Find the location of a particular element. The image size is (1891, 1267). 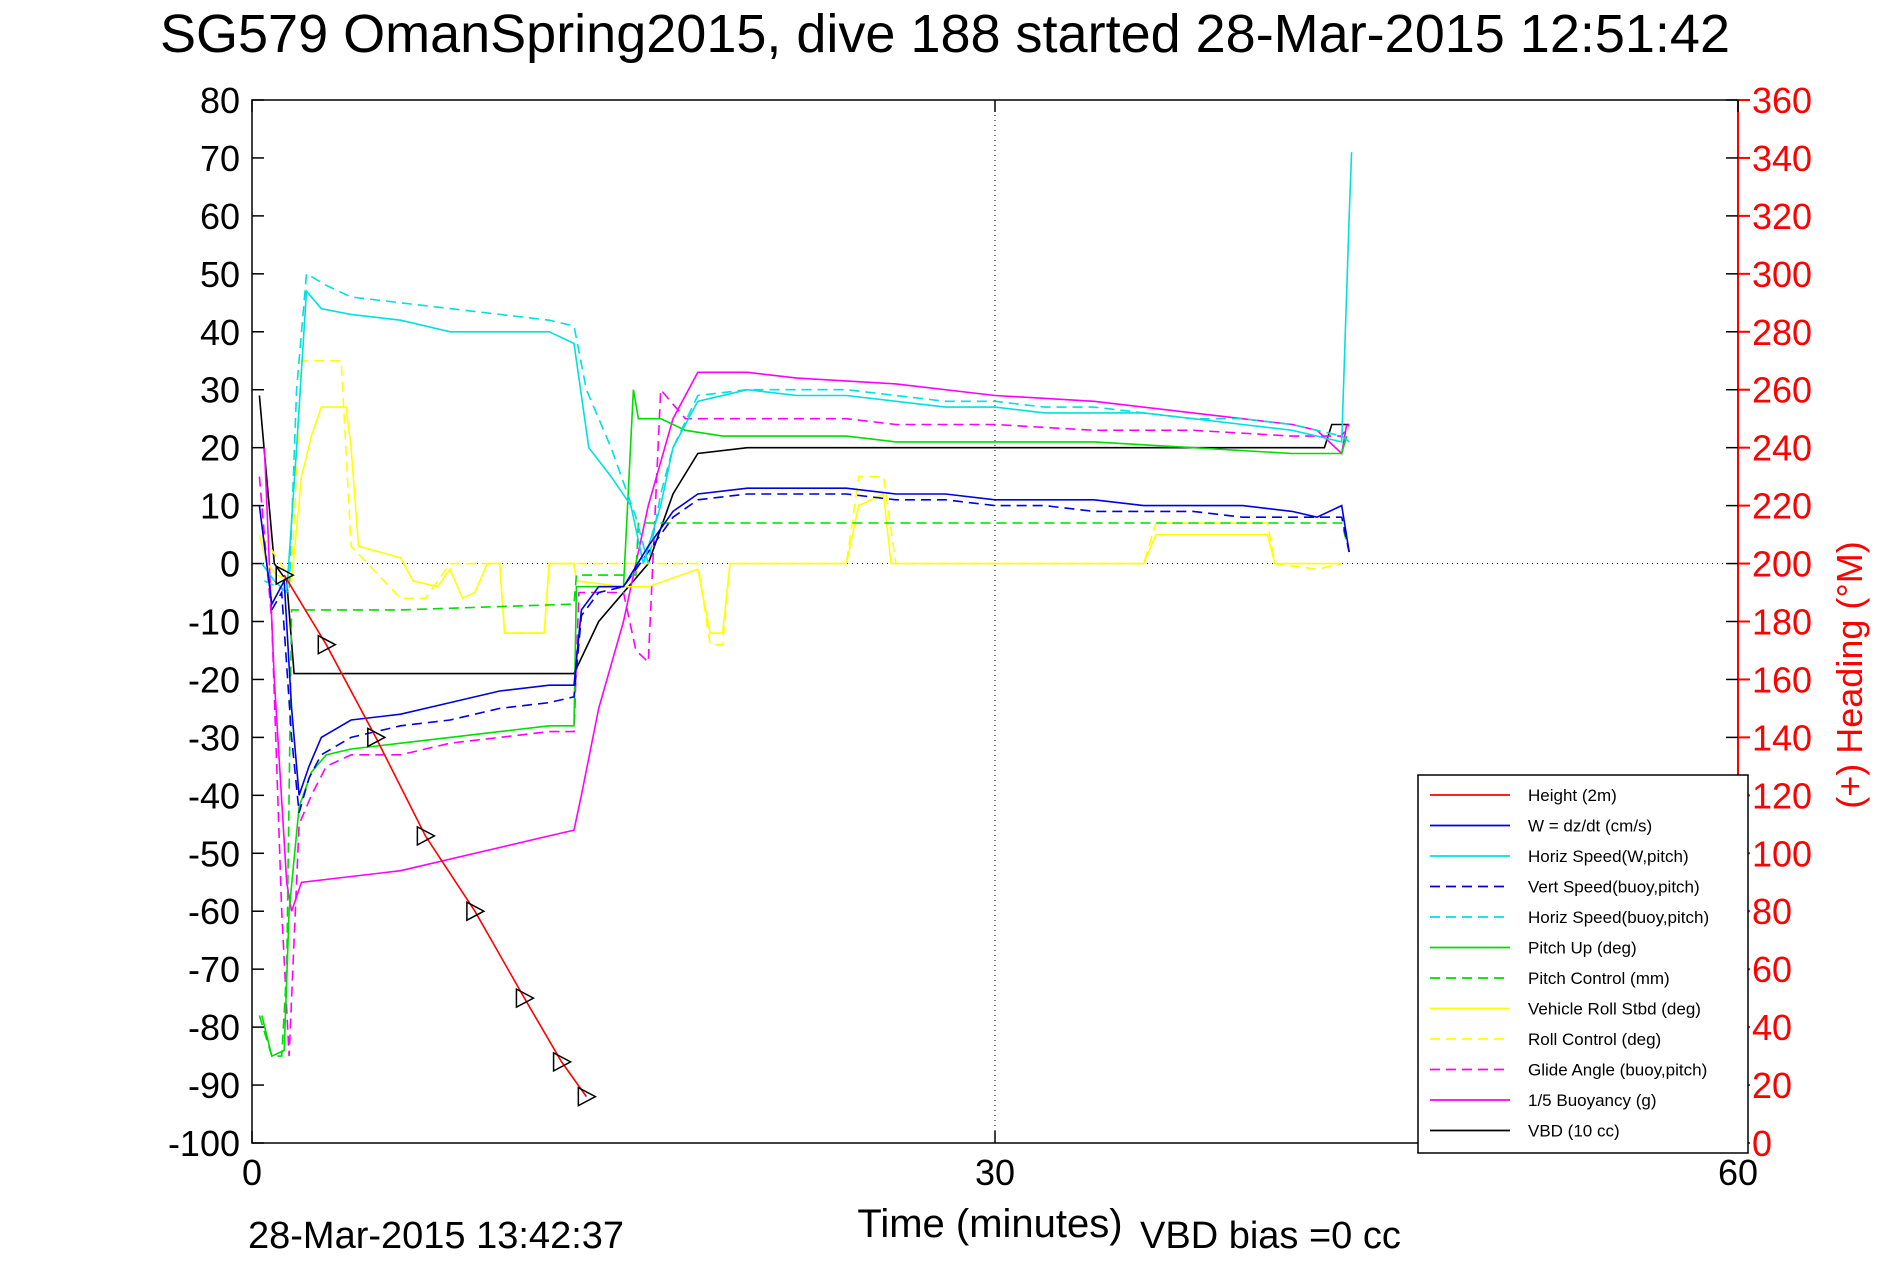

left-tick-label: -10 is located at coordinates (214, 622).